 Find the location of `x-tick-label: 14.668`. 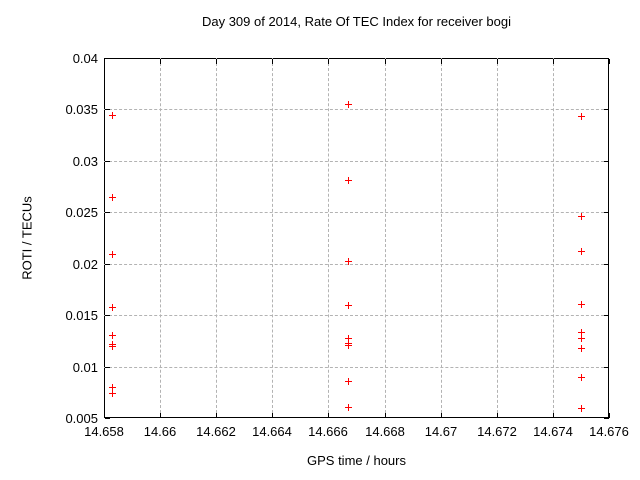

x-tick-label: 14.668 is located at coordinates (385, 431).